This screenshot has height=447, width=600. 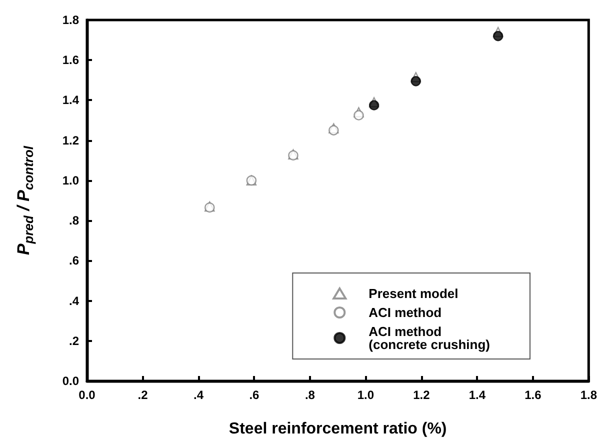 What do you see at coordinates (74, 221) in the screenshot?
I see `y-tick-label: .8` at bounding box center [74, 221].